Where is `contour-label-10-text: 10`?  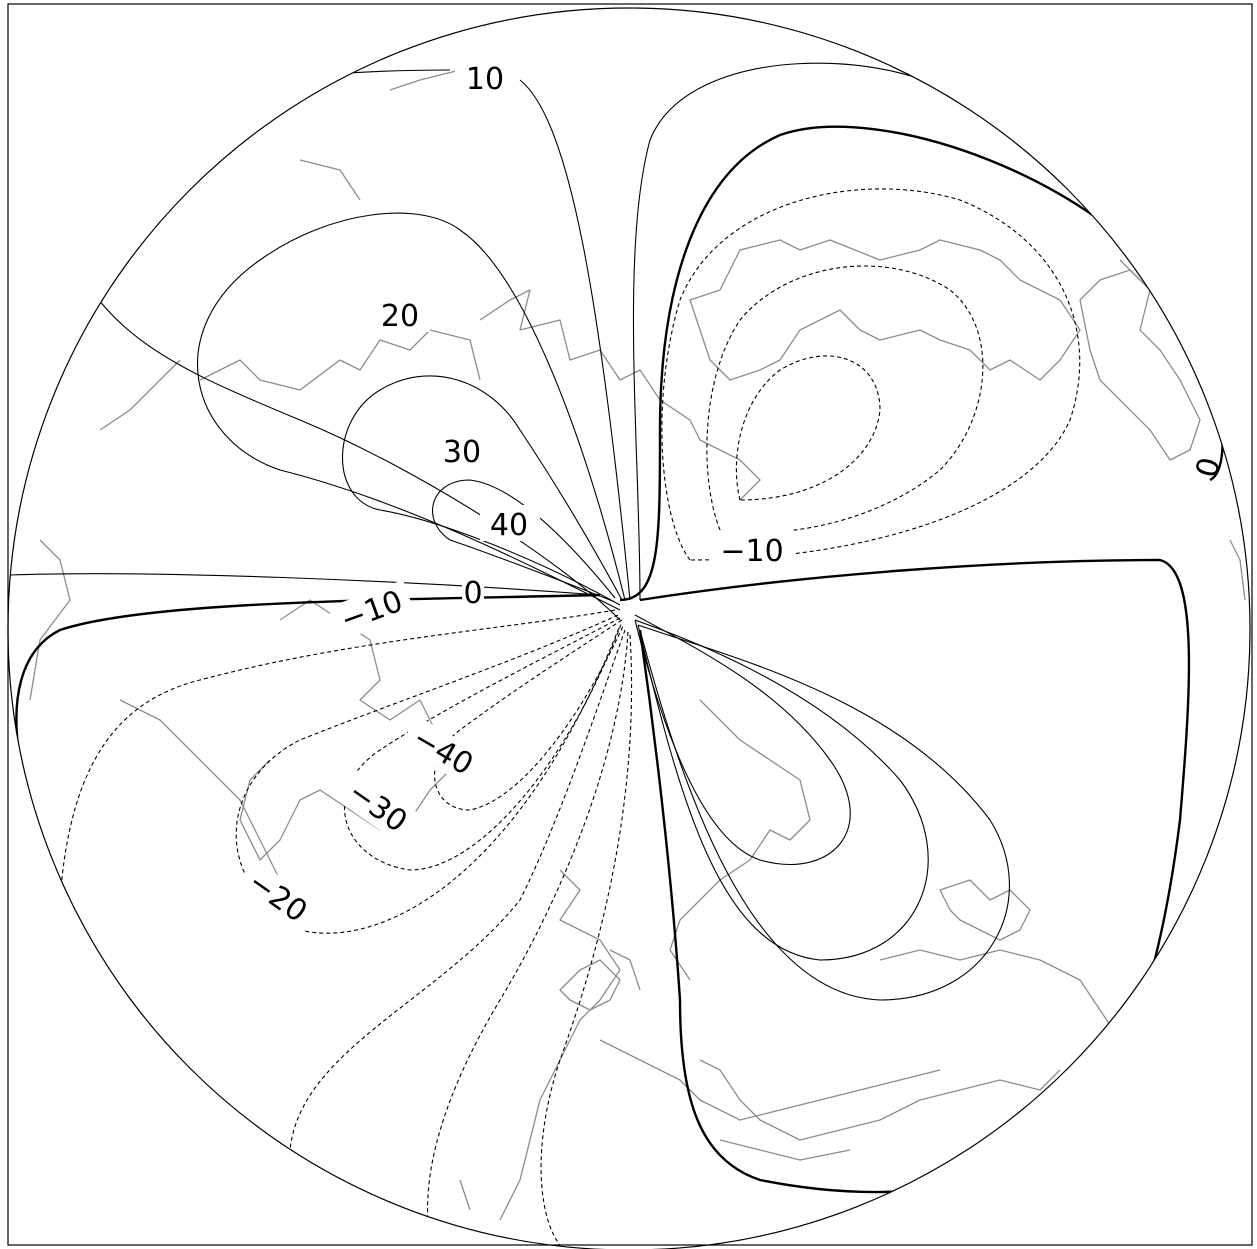
contour-label-10-text: 10 is located at coordinates (485, 79).